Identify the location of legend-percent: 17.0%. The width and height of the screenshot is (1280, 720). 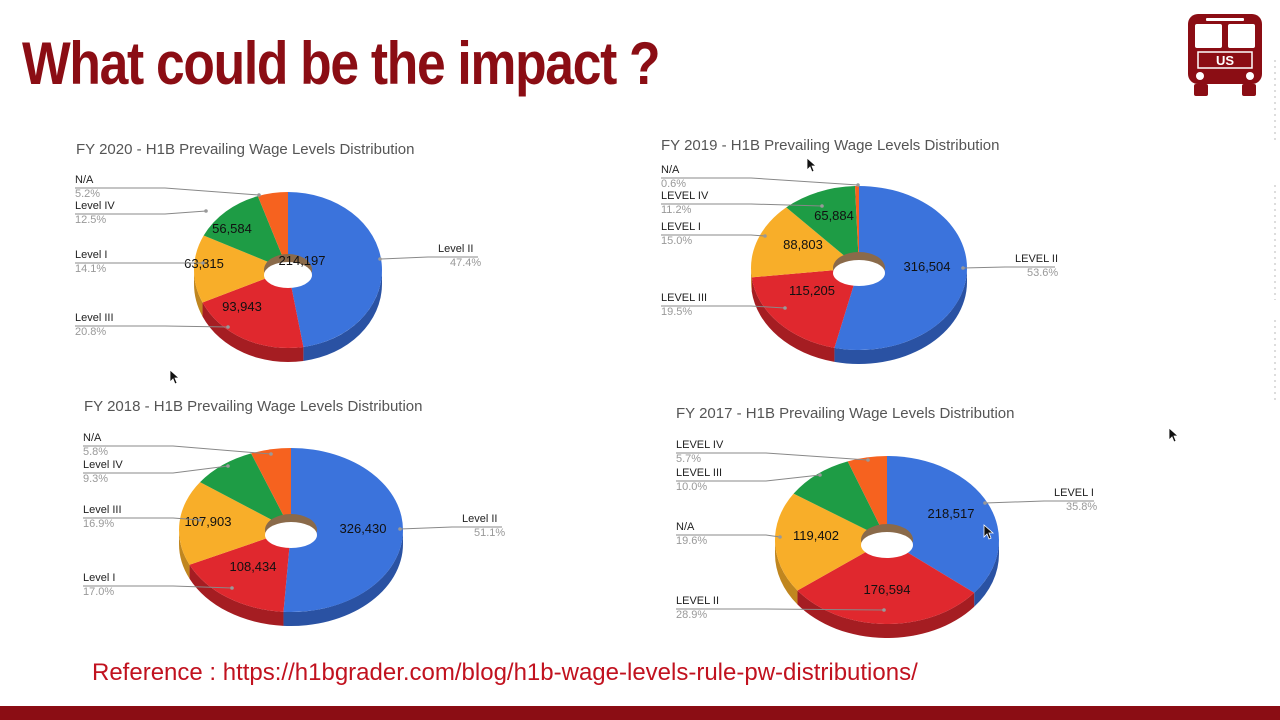
(98, 592).